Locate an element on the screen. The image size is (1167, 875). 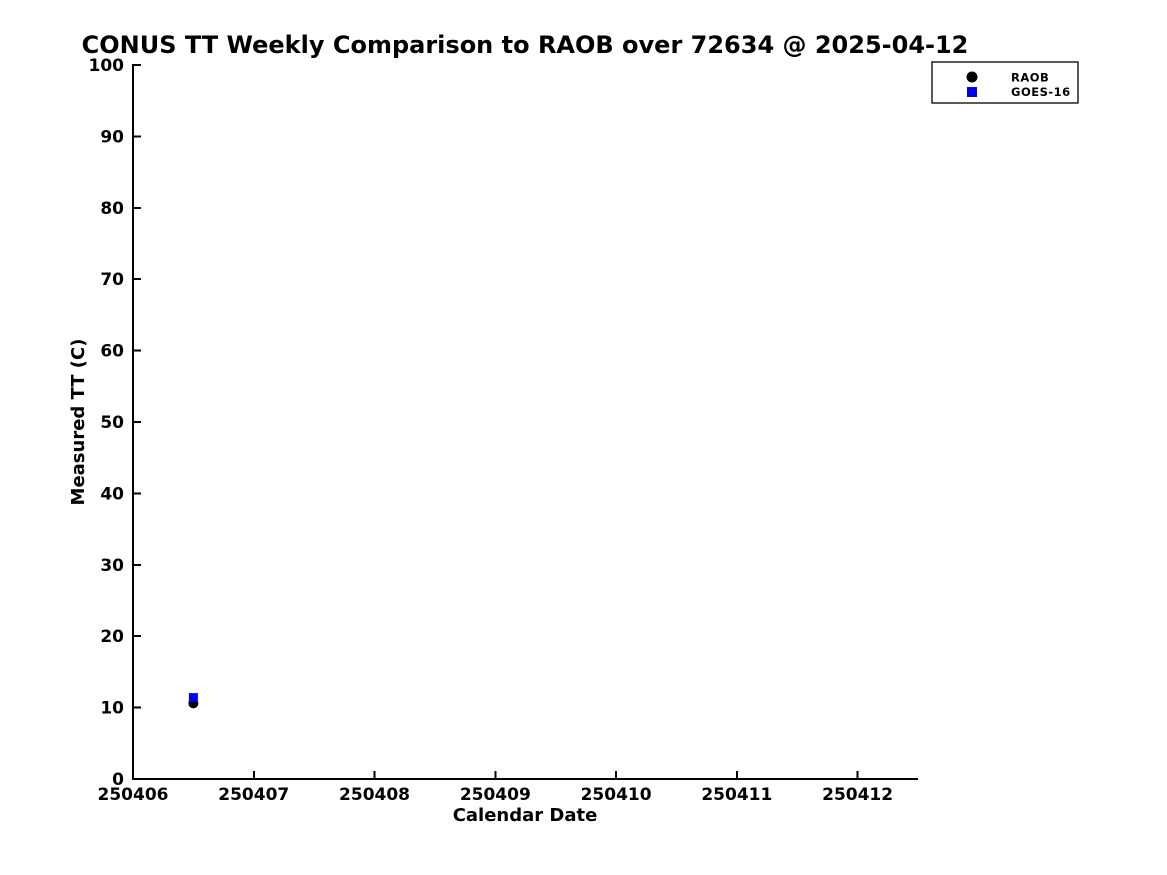
y-tick-label: 100 is located at coordinates (107, 66).